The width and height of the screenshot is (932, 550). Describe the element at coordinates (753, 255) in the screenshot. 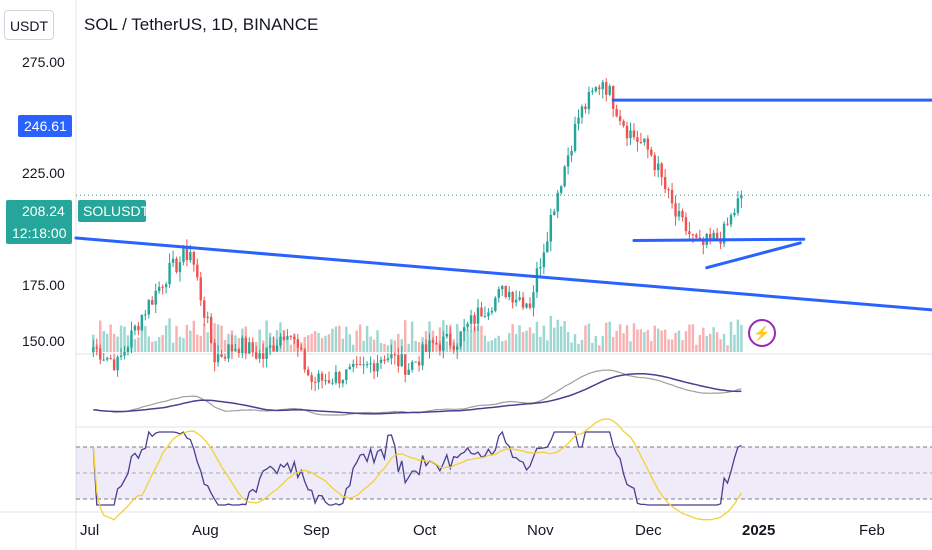

I see `trendline-rising-support` at that location.